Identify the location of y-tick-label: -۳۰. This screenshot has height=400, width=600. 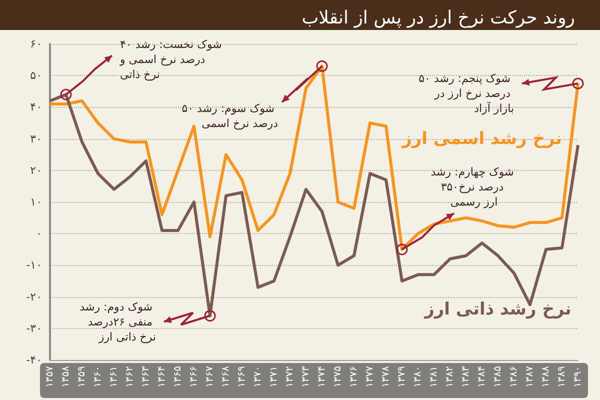
(34, 328).